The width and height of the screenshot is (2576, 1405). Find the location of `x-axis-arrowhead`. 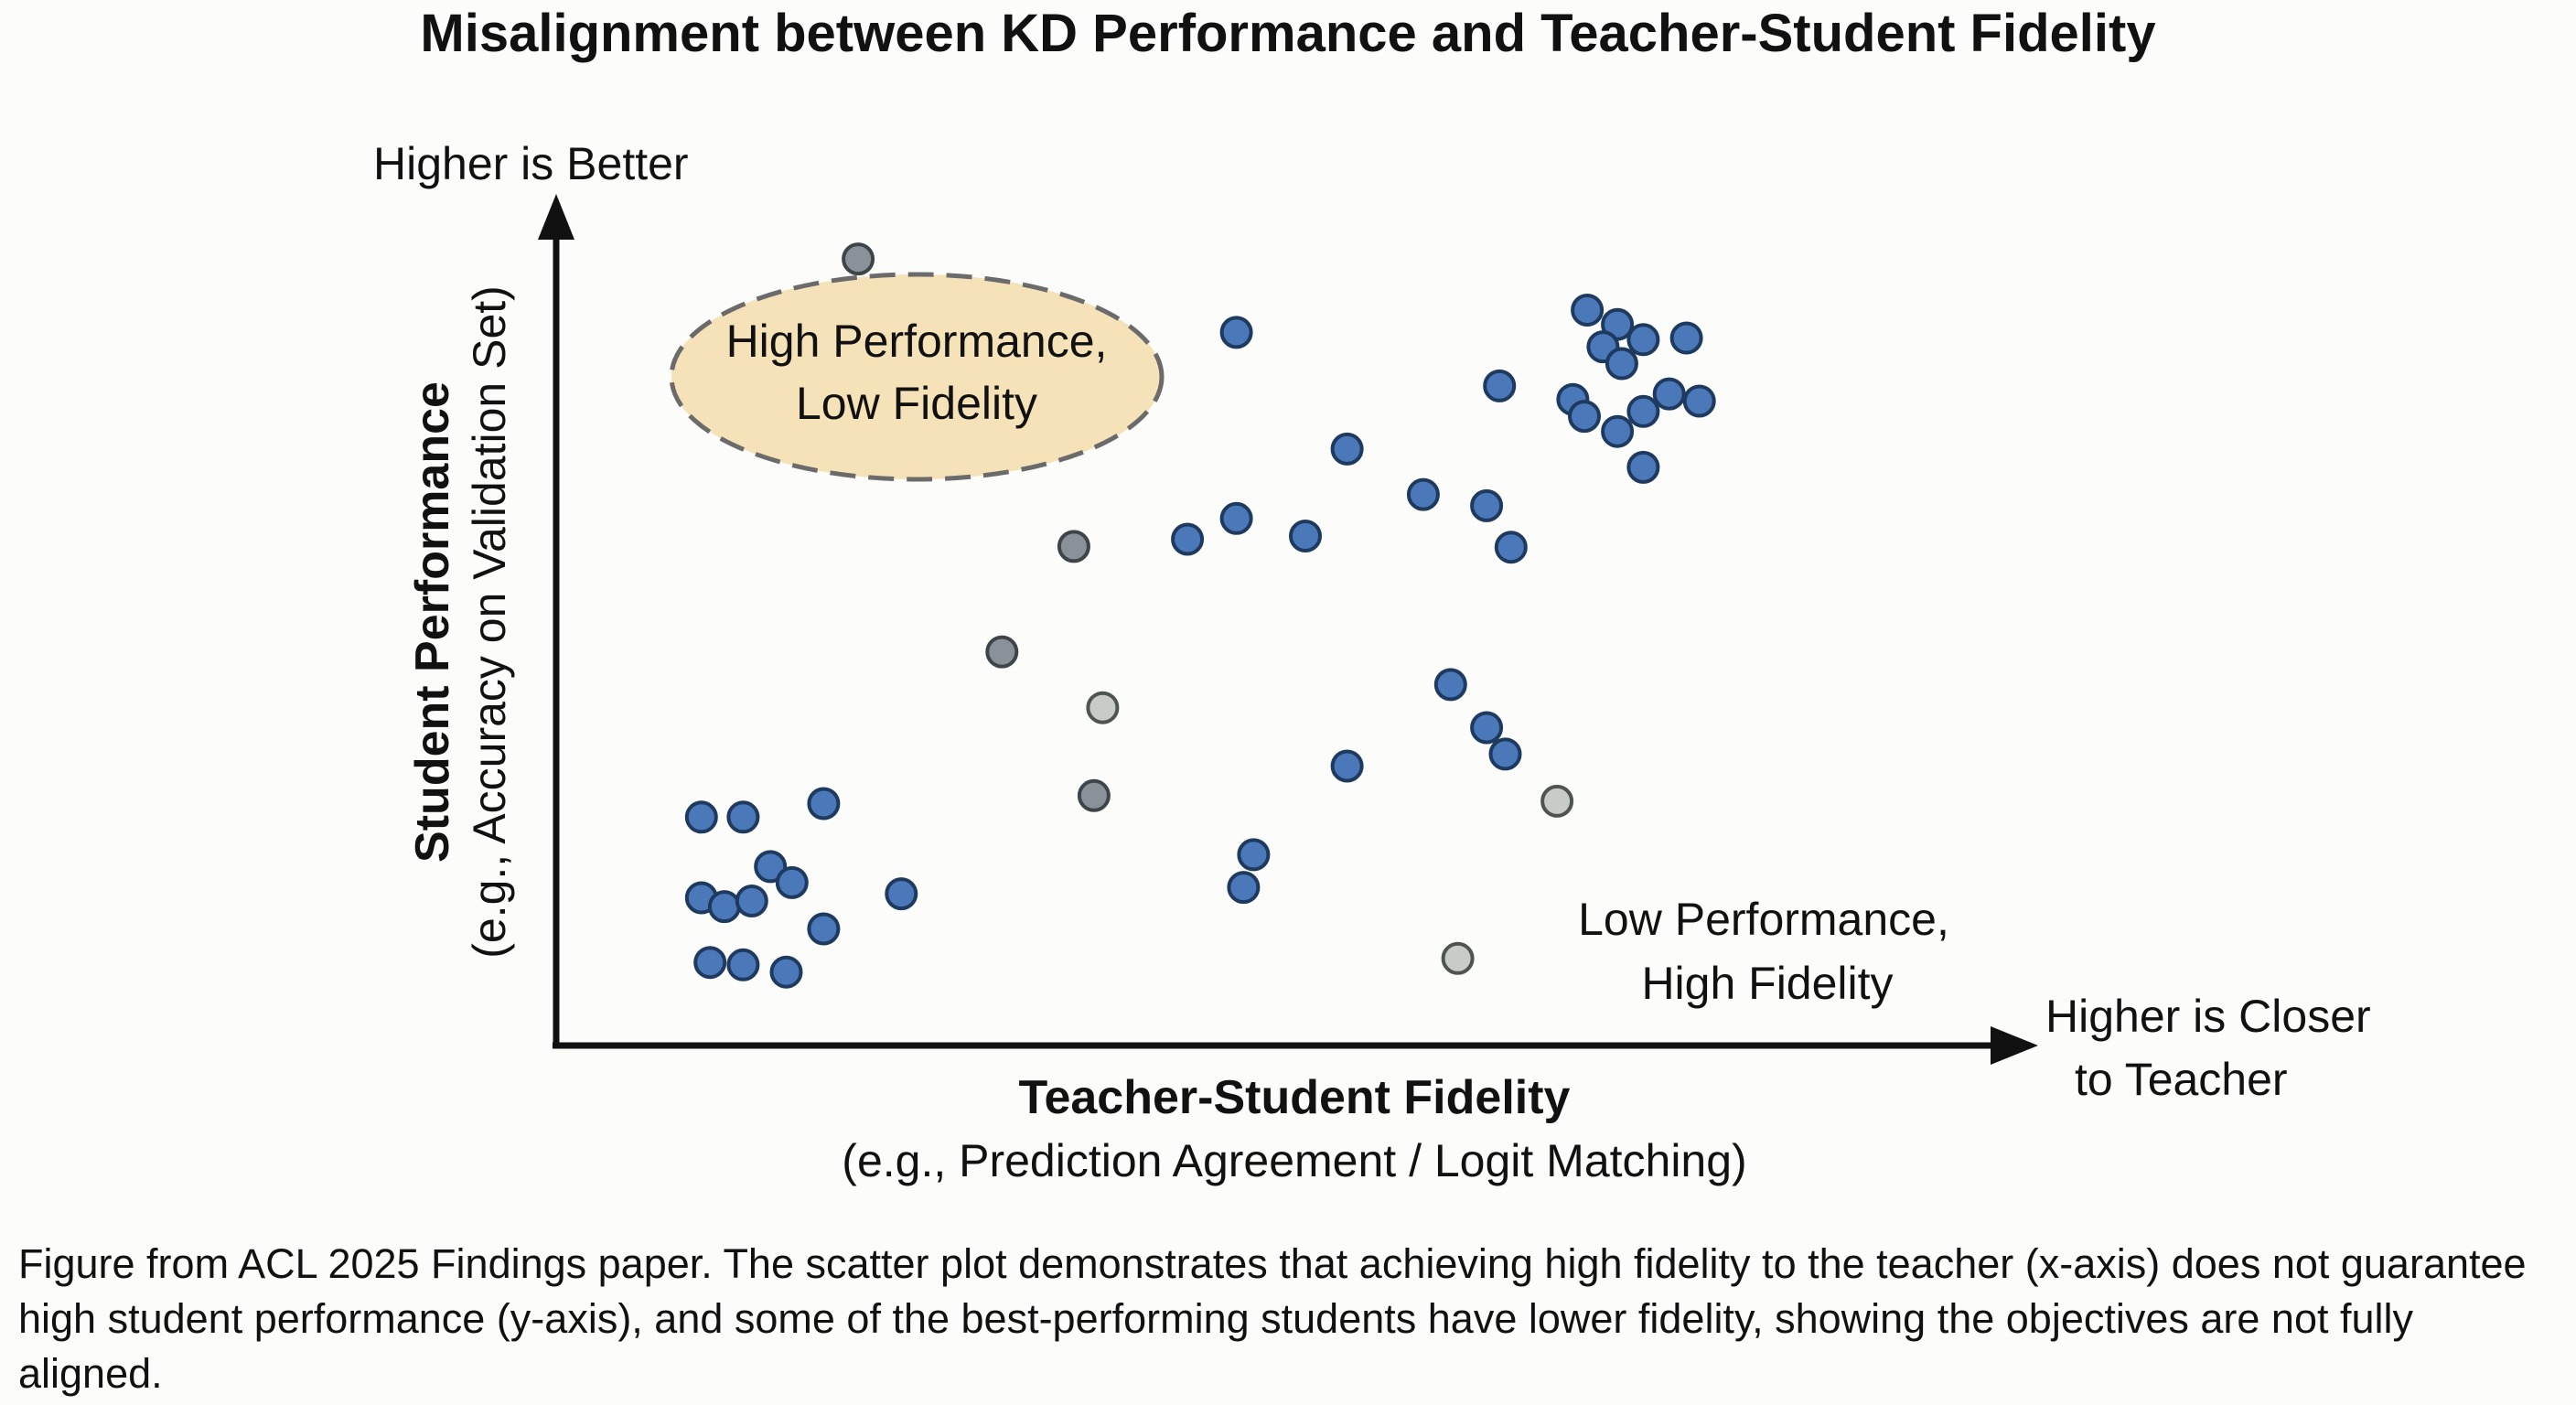

x-axis-arrowhead is located at coordinates (2015, 1045).